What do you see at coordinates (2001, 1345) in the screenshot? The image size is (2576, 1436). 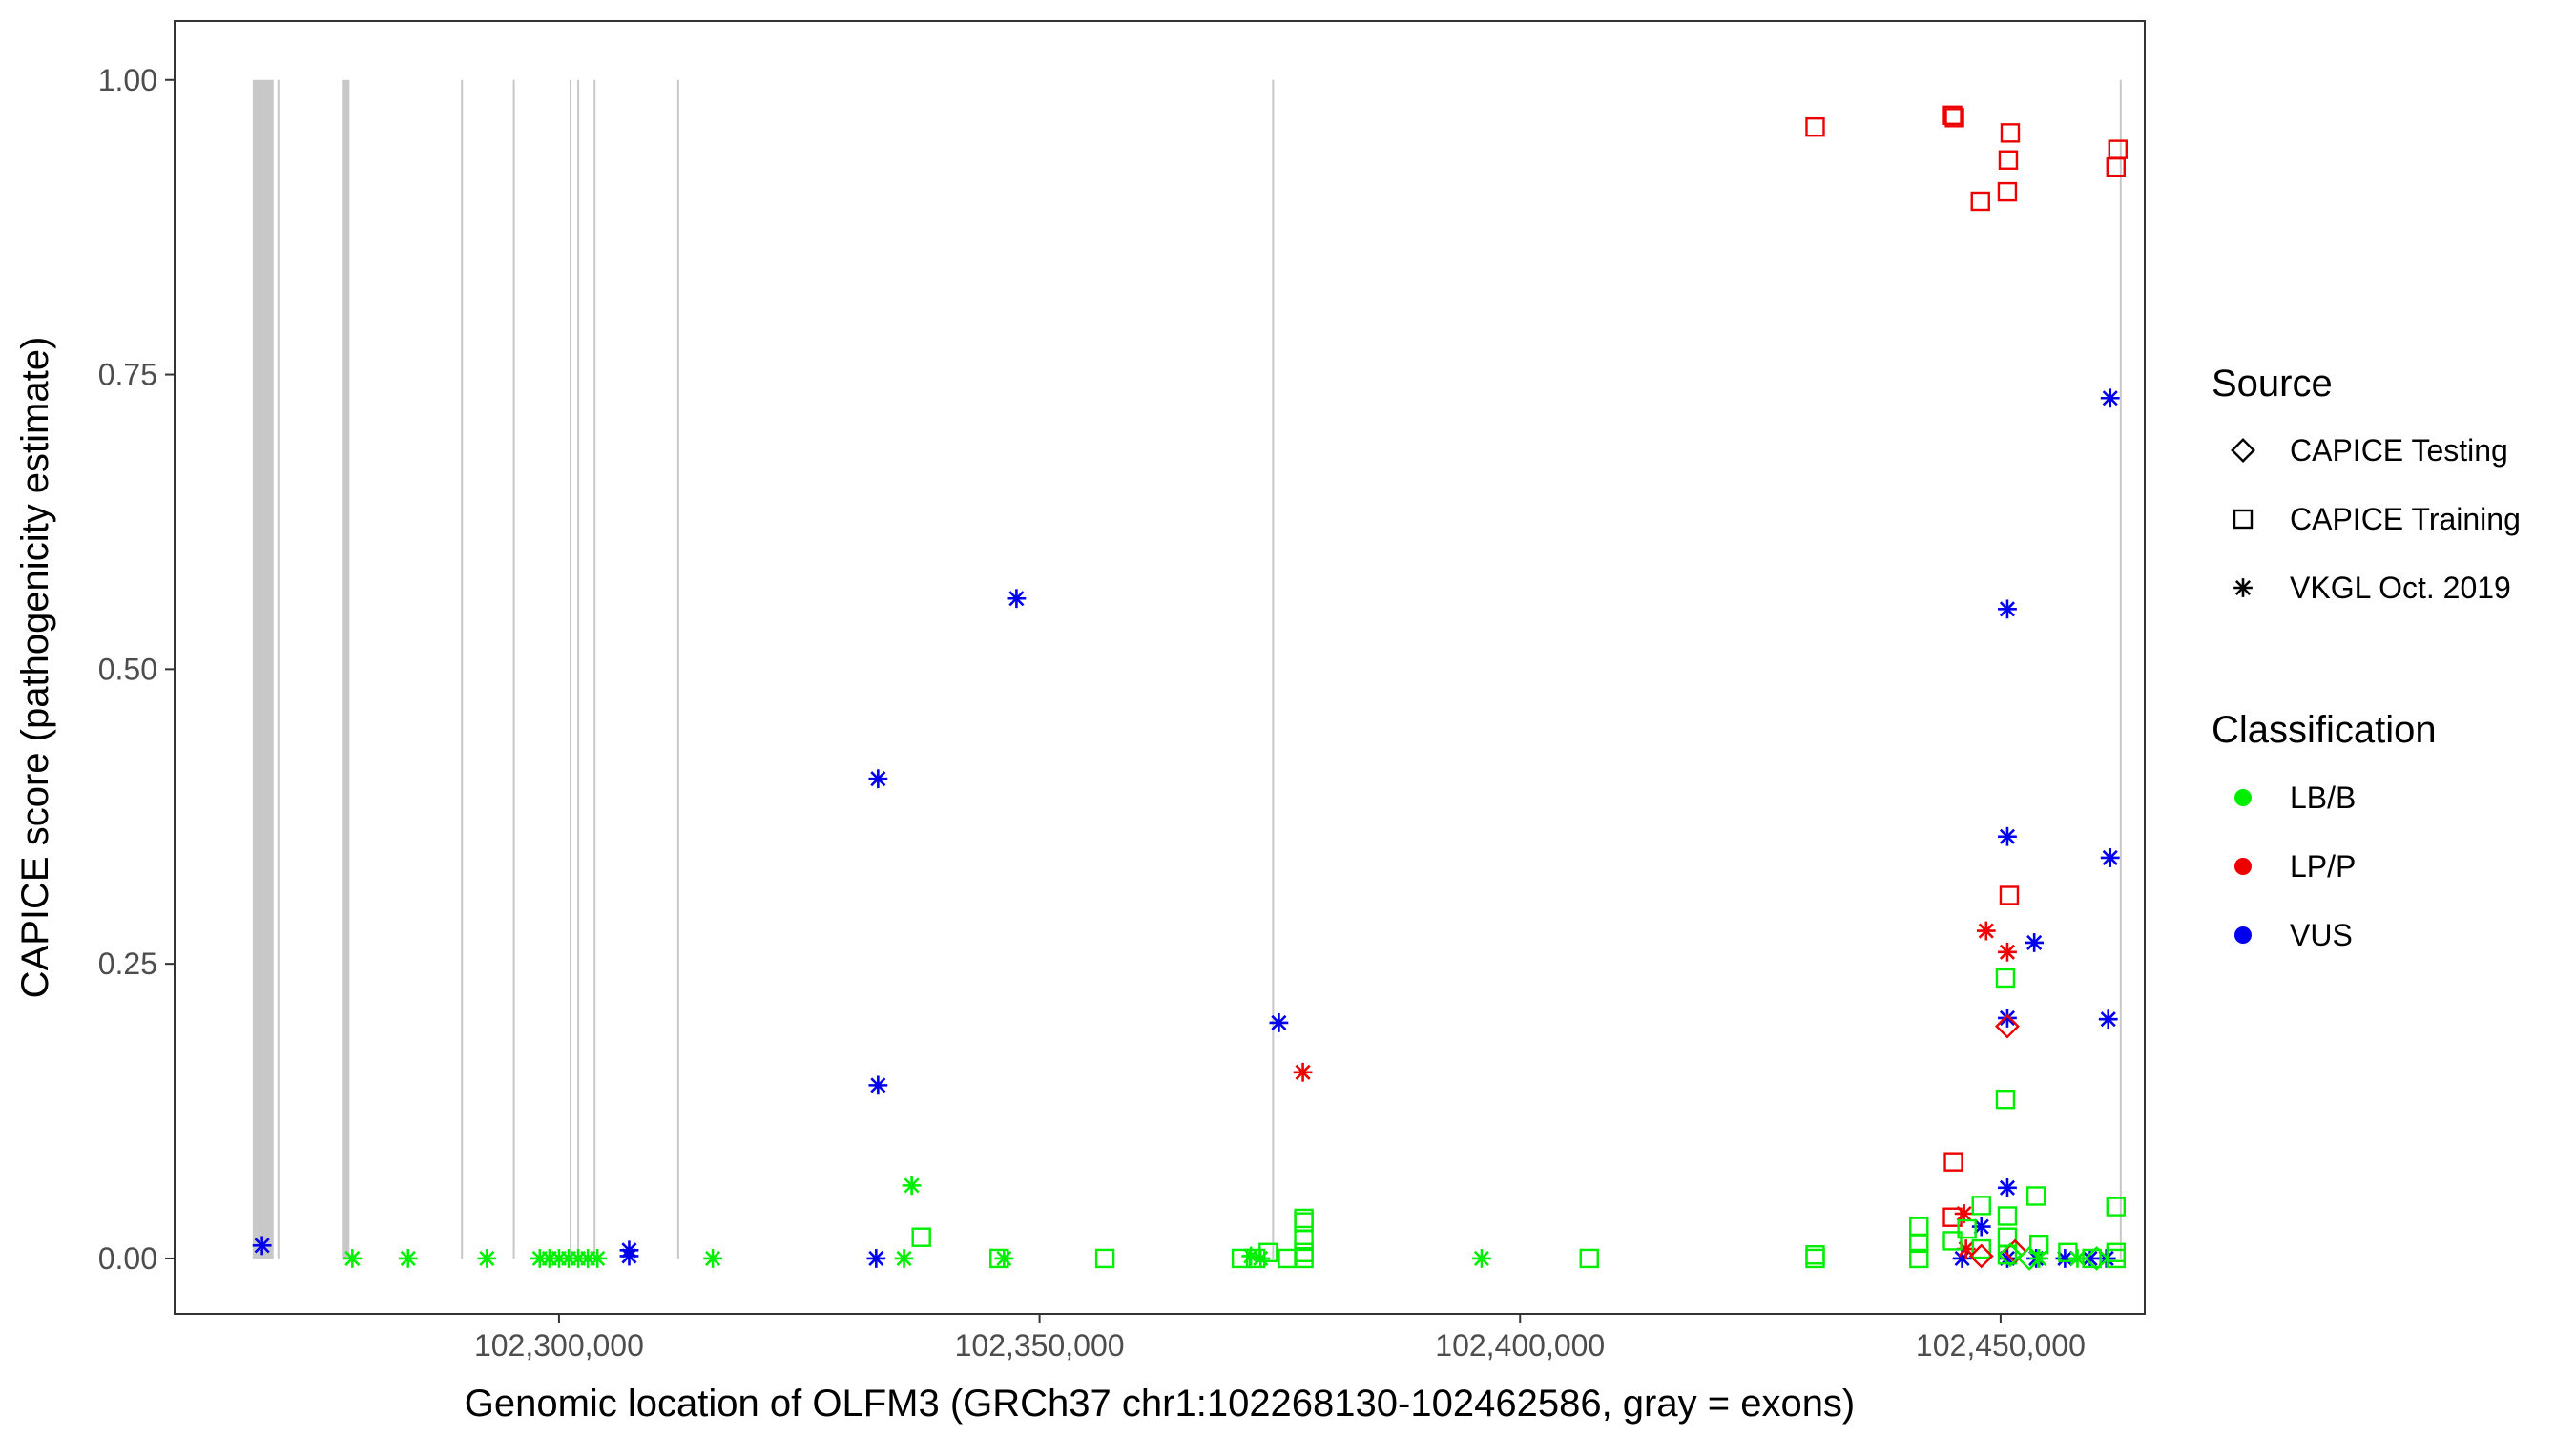 I see `x-tick-label: 102,450,000` at bounding box center [2001, 1345].